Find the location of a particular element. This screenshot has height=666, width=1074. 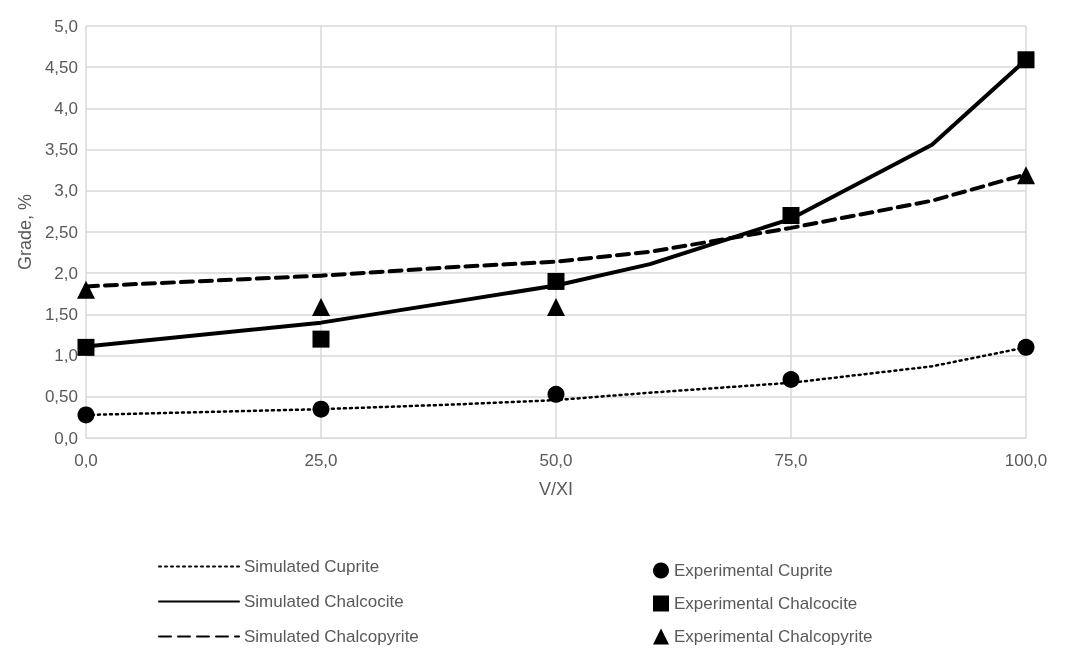

y-tick-label: 5,0 is located at coordinates (66, 26).